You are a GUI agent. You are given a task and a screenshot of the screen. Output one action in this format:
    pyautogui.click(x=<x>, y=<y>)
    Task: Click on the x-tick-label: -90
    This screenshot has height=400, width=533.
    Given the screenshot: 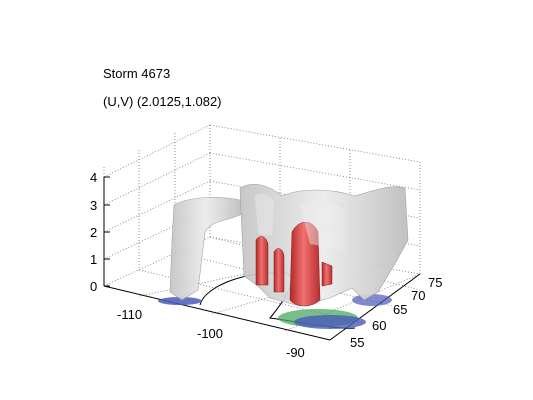 What is the action you would take?
    pyautogui.click(x=295, y=352)
    